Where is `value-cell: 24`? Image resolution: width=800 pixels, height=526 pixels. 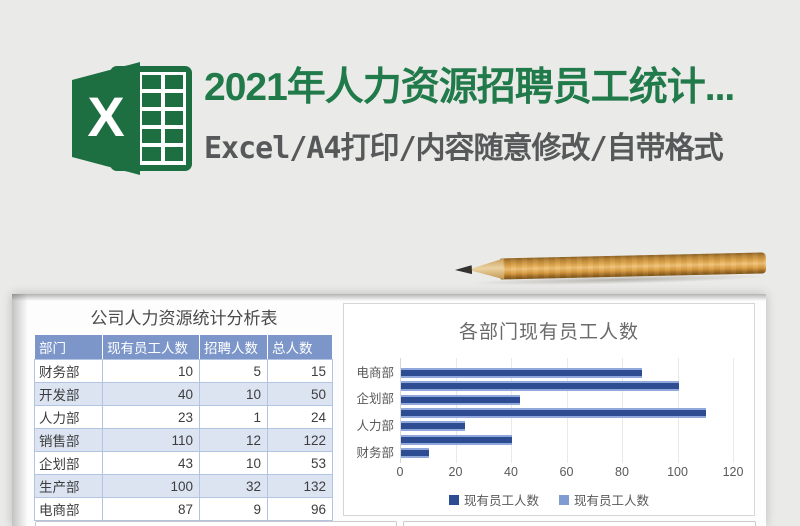 value-cell: 24 is located at coordinates (300, 417).